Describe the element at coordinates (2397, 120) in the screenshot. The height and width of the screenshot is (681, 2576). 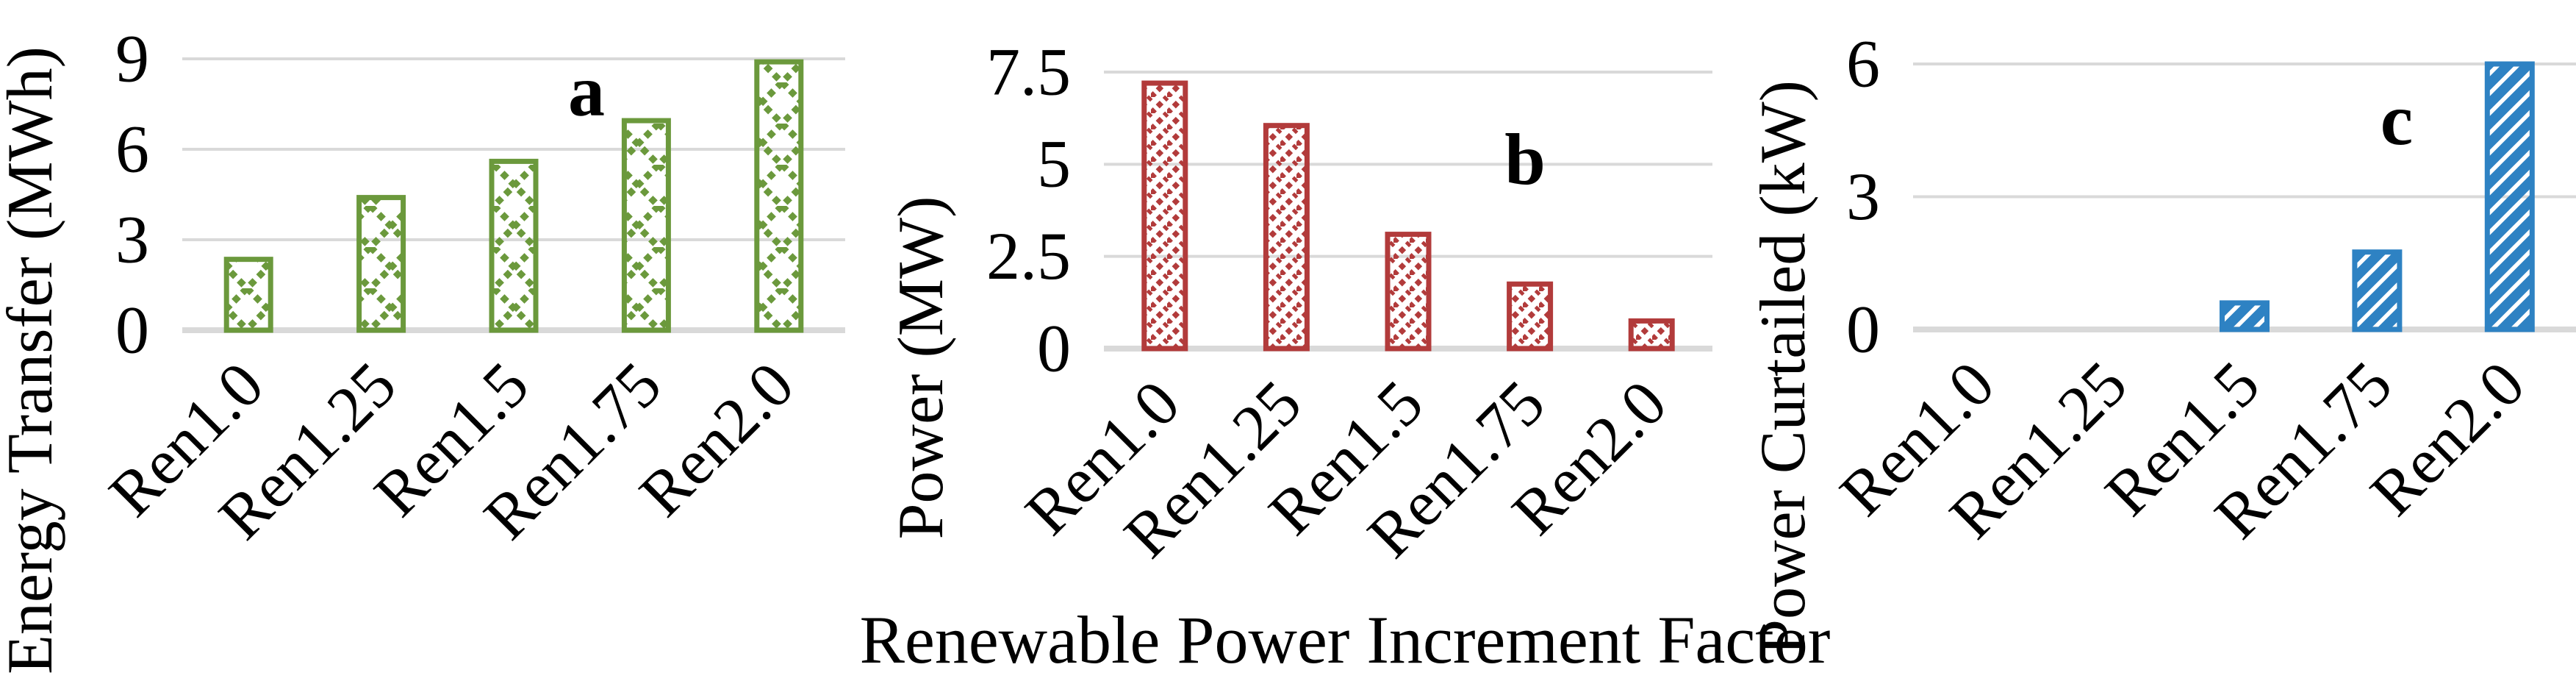
I see `panel-letter-c: c` at that location.